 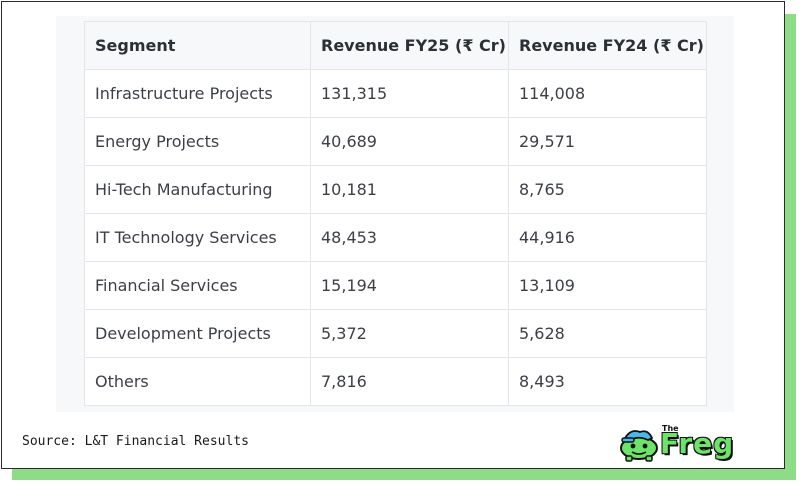 I want to click on fy24-cell: 8,765, so click(x=607, y=189).